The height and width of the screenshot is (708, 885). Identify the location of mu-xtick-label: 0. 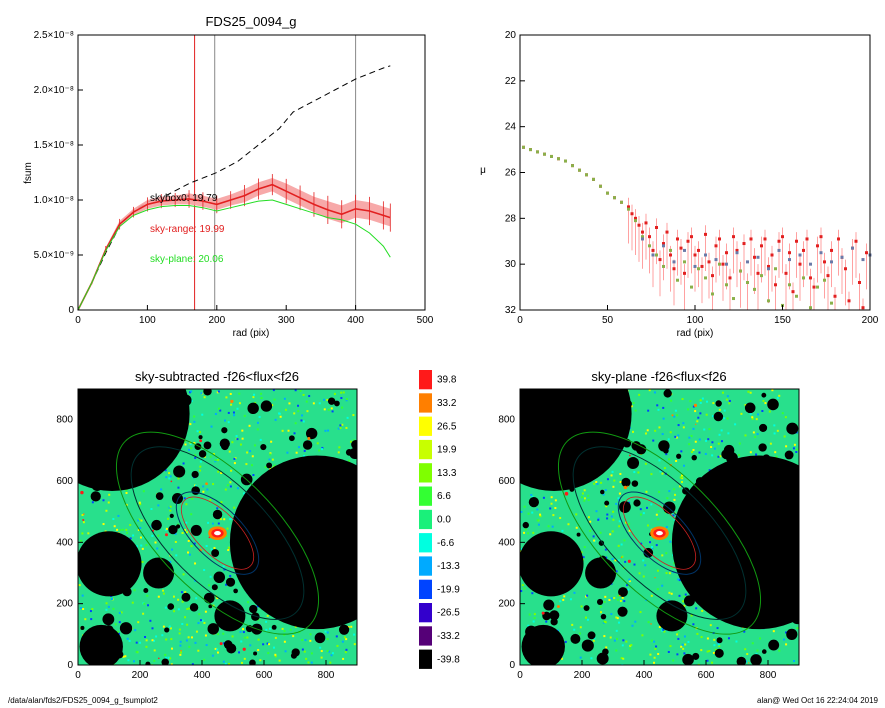
(520, 320).